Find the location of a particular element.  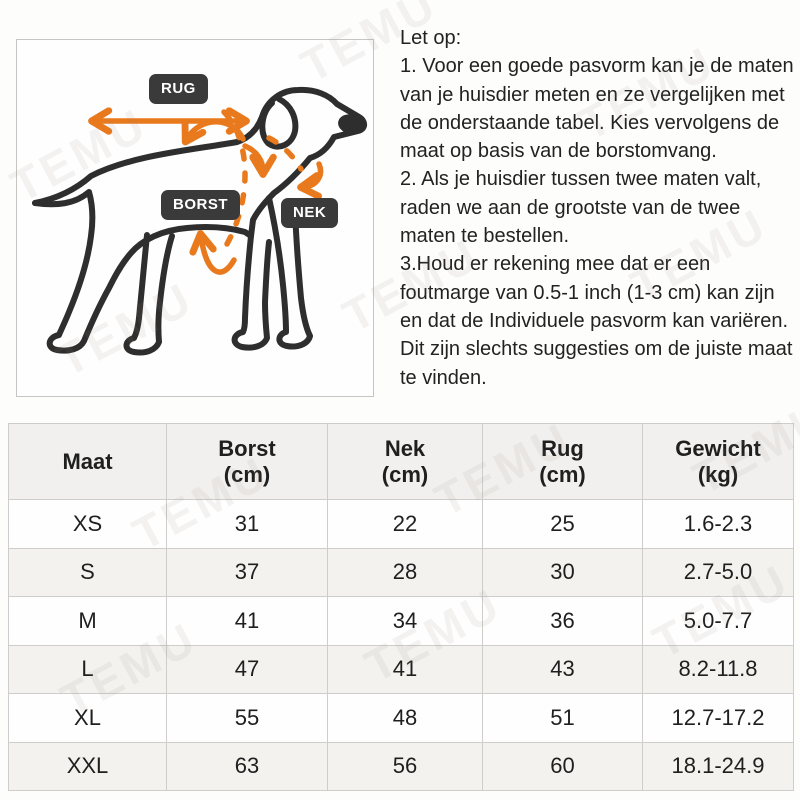

borst-girth-dashed is located at coordinates (233, 183).